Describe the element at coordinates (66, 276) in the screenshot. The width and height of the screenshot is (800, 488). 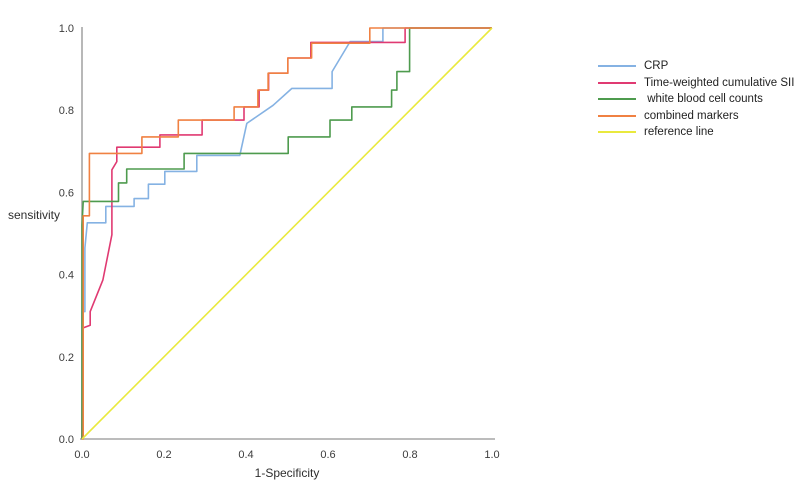
I see `y-tick-label: 0.4` at that location.